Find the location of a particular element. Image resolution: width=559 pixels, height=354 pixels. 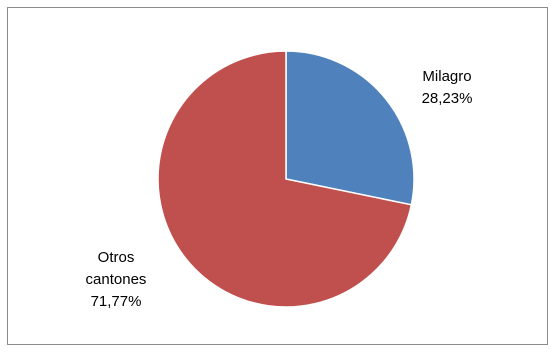

slice-label-otros-value: 71,77% is located at coordinates (116, 301).